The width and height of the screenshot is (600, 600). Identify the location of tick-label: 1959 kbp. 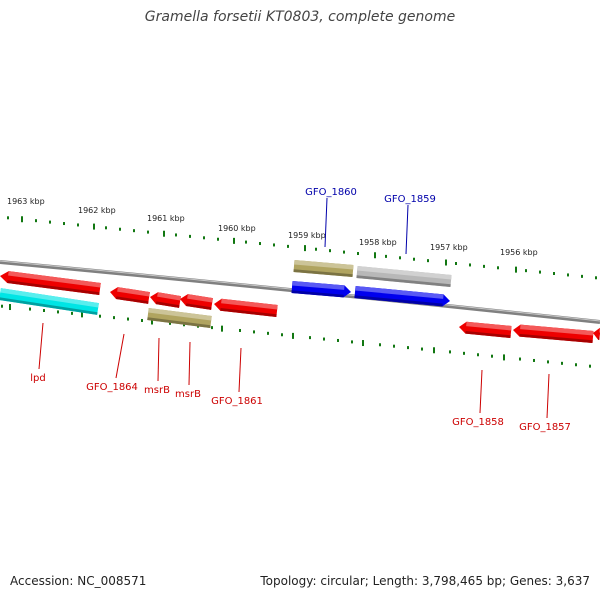
(307, 235).